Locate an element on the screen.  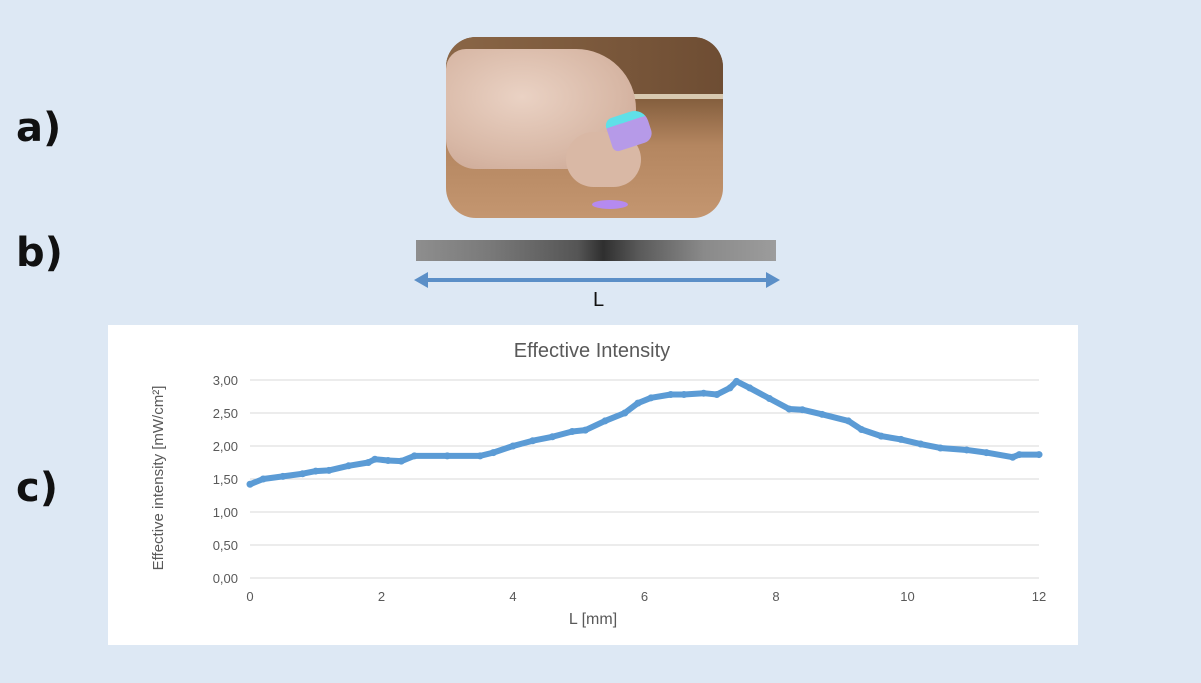
x-tick-label: 12 is located at coordinates (1039, 596).